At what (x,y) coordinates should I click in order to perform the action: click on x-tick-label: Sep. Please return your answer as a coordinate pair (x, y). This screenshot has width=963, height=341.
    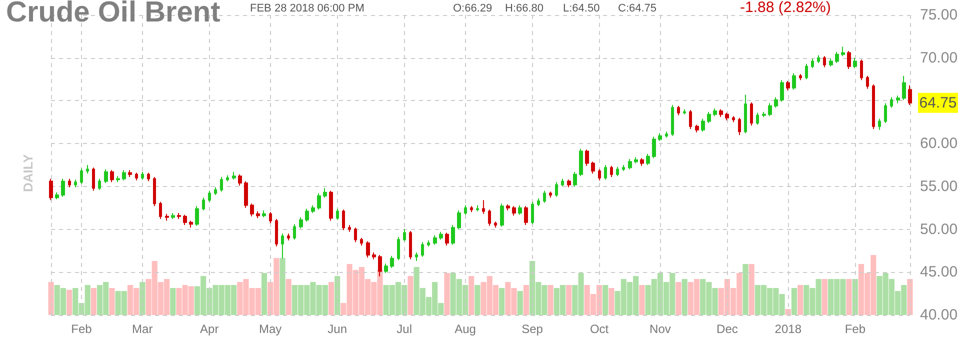
    Looking at the image, I should click on (533, 329).